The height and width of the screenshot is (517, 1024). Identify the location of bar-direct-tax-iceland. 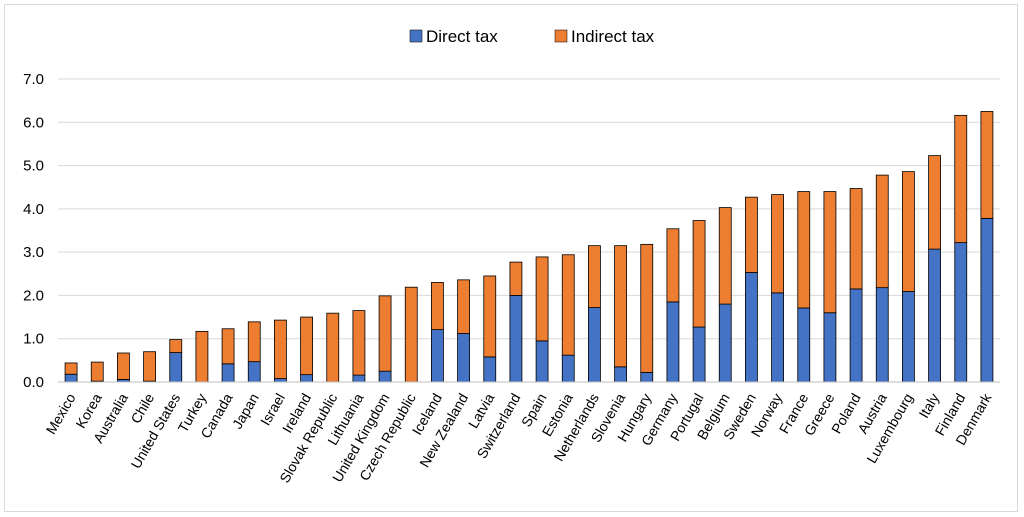
(437, 356).